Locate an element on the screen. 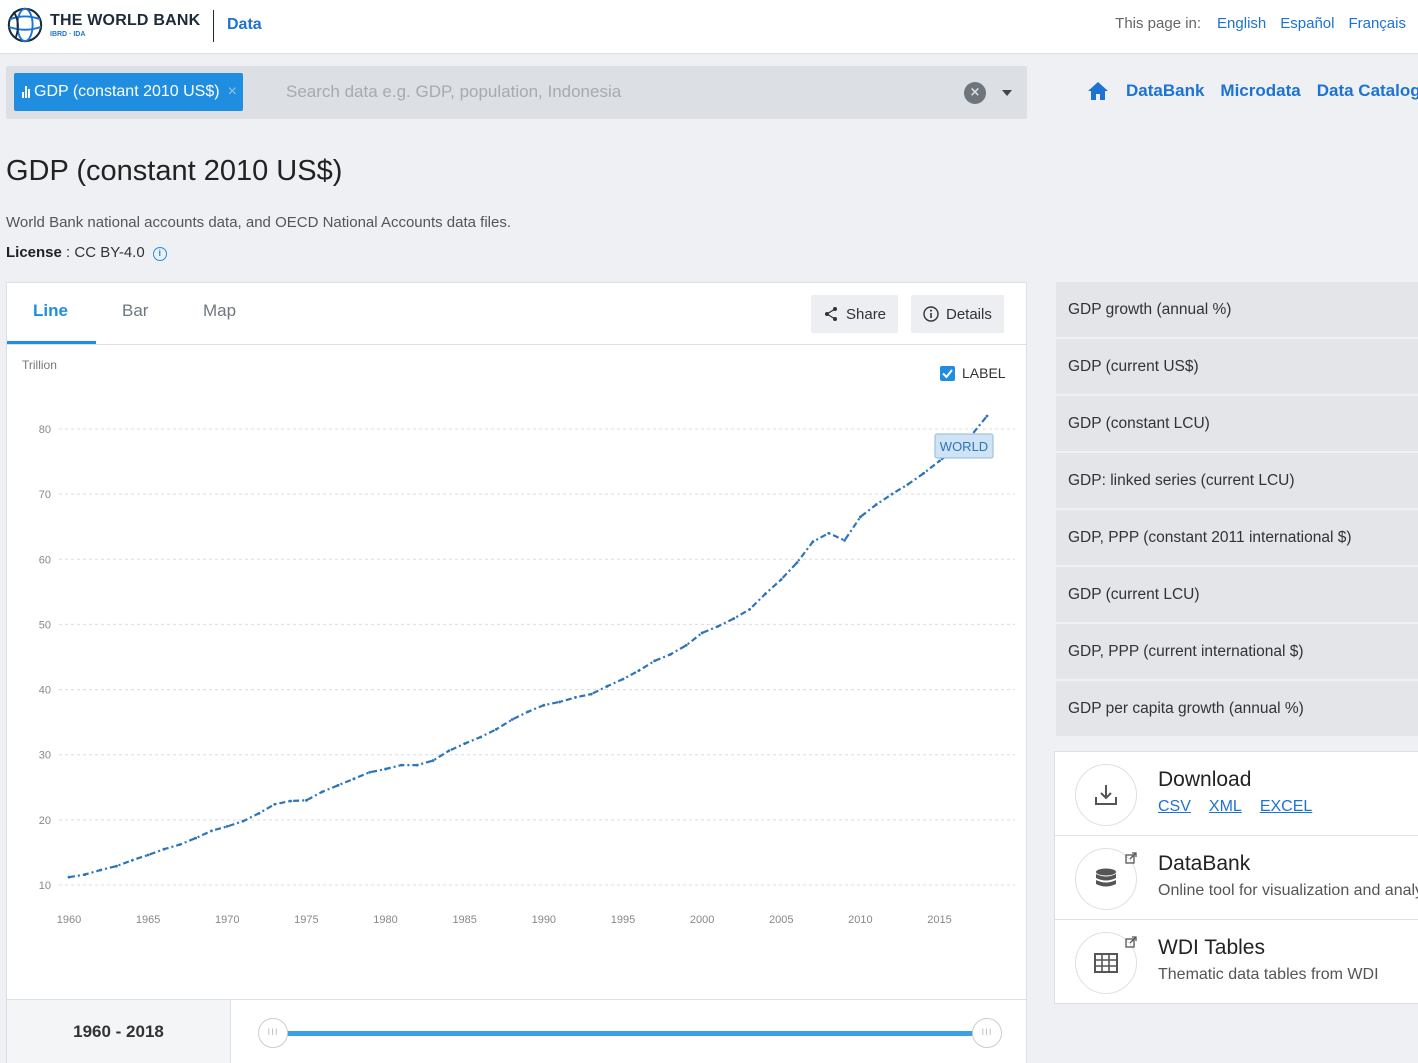  language-english: English is located at coordinates (1242, 23).